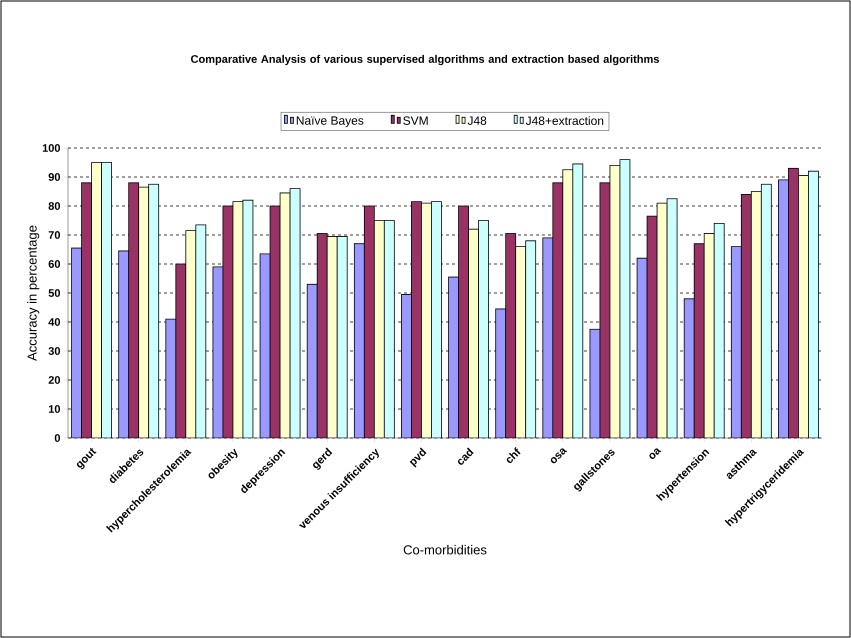  I want to click on y-tick-label: 60, so click(54, 264).